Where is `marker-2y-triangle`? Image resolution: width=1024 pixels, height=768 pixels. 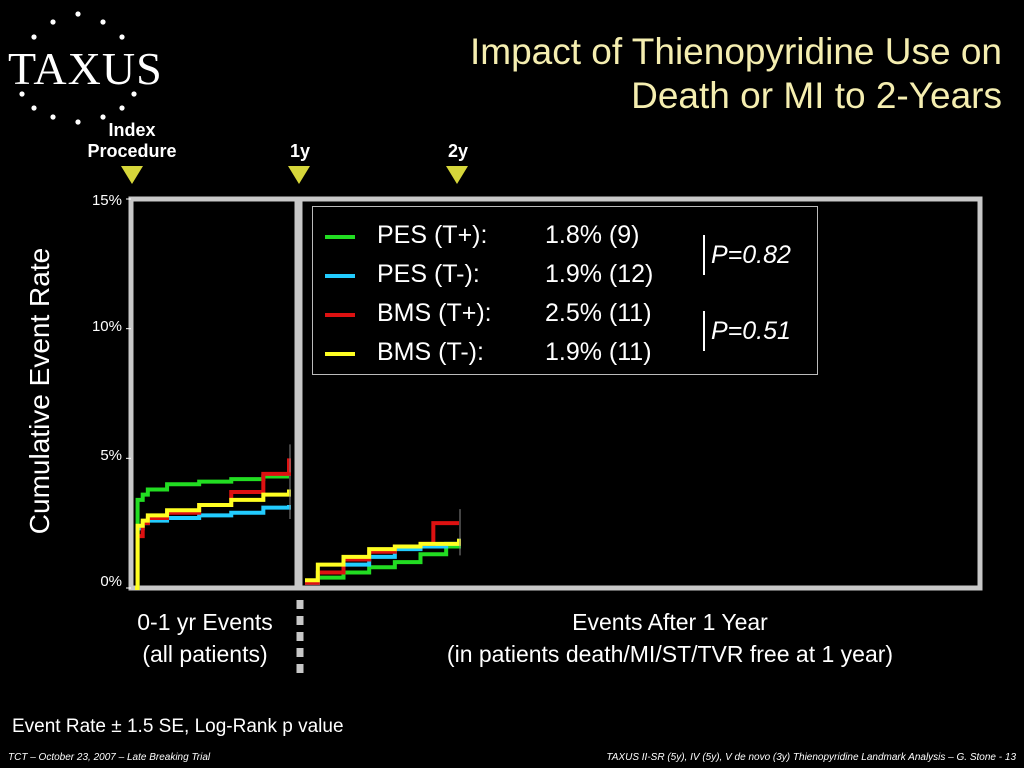 marker-2y-triangle is located at coordinates (457, 175).